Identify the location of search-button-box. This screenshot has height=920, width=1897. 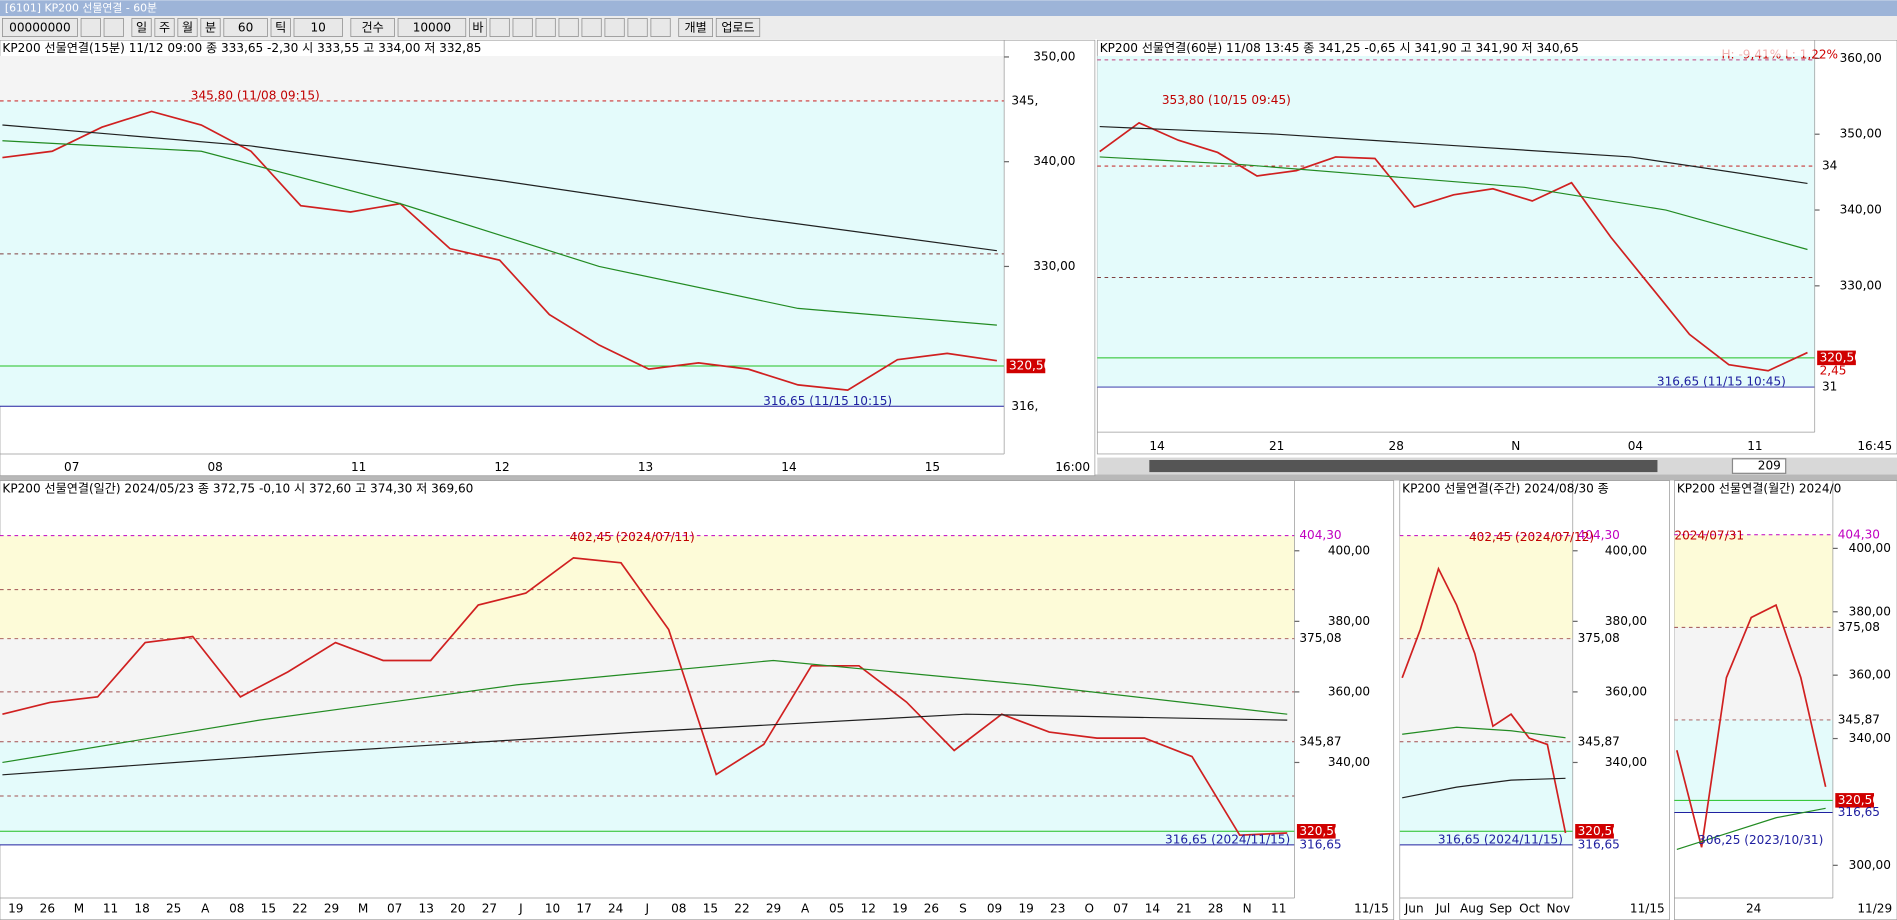
(90, 27).